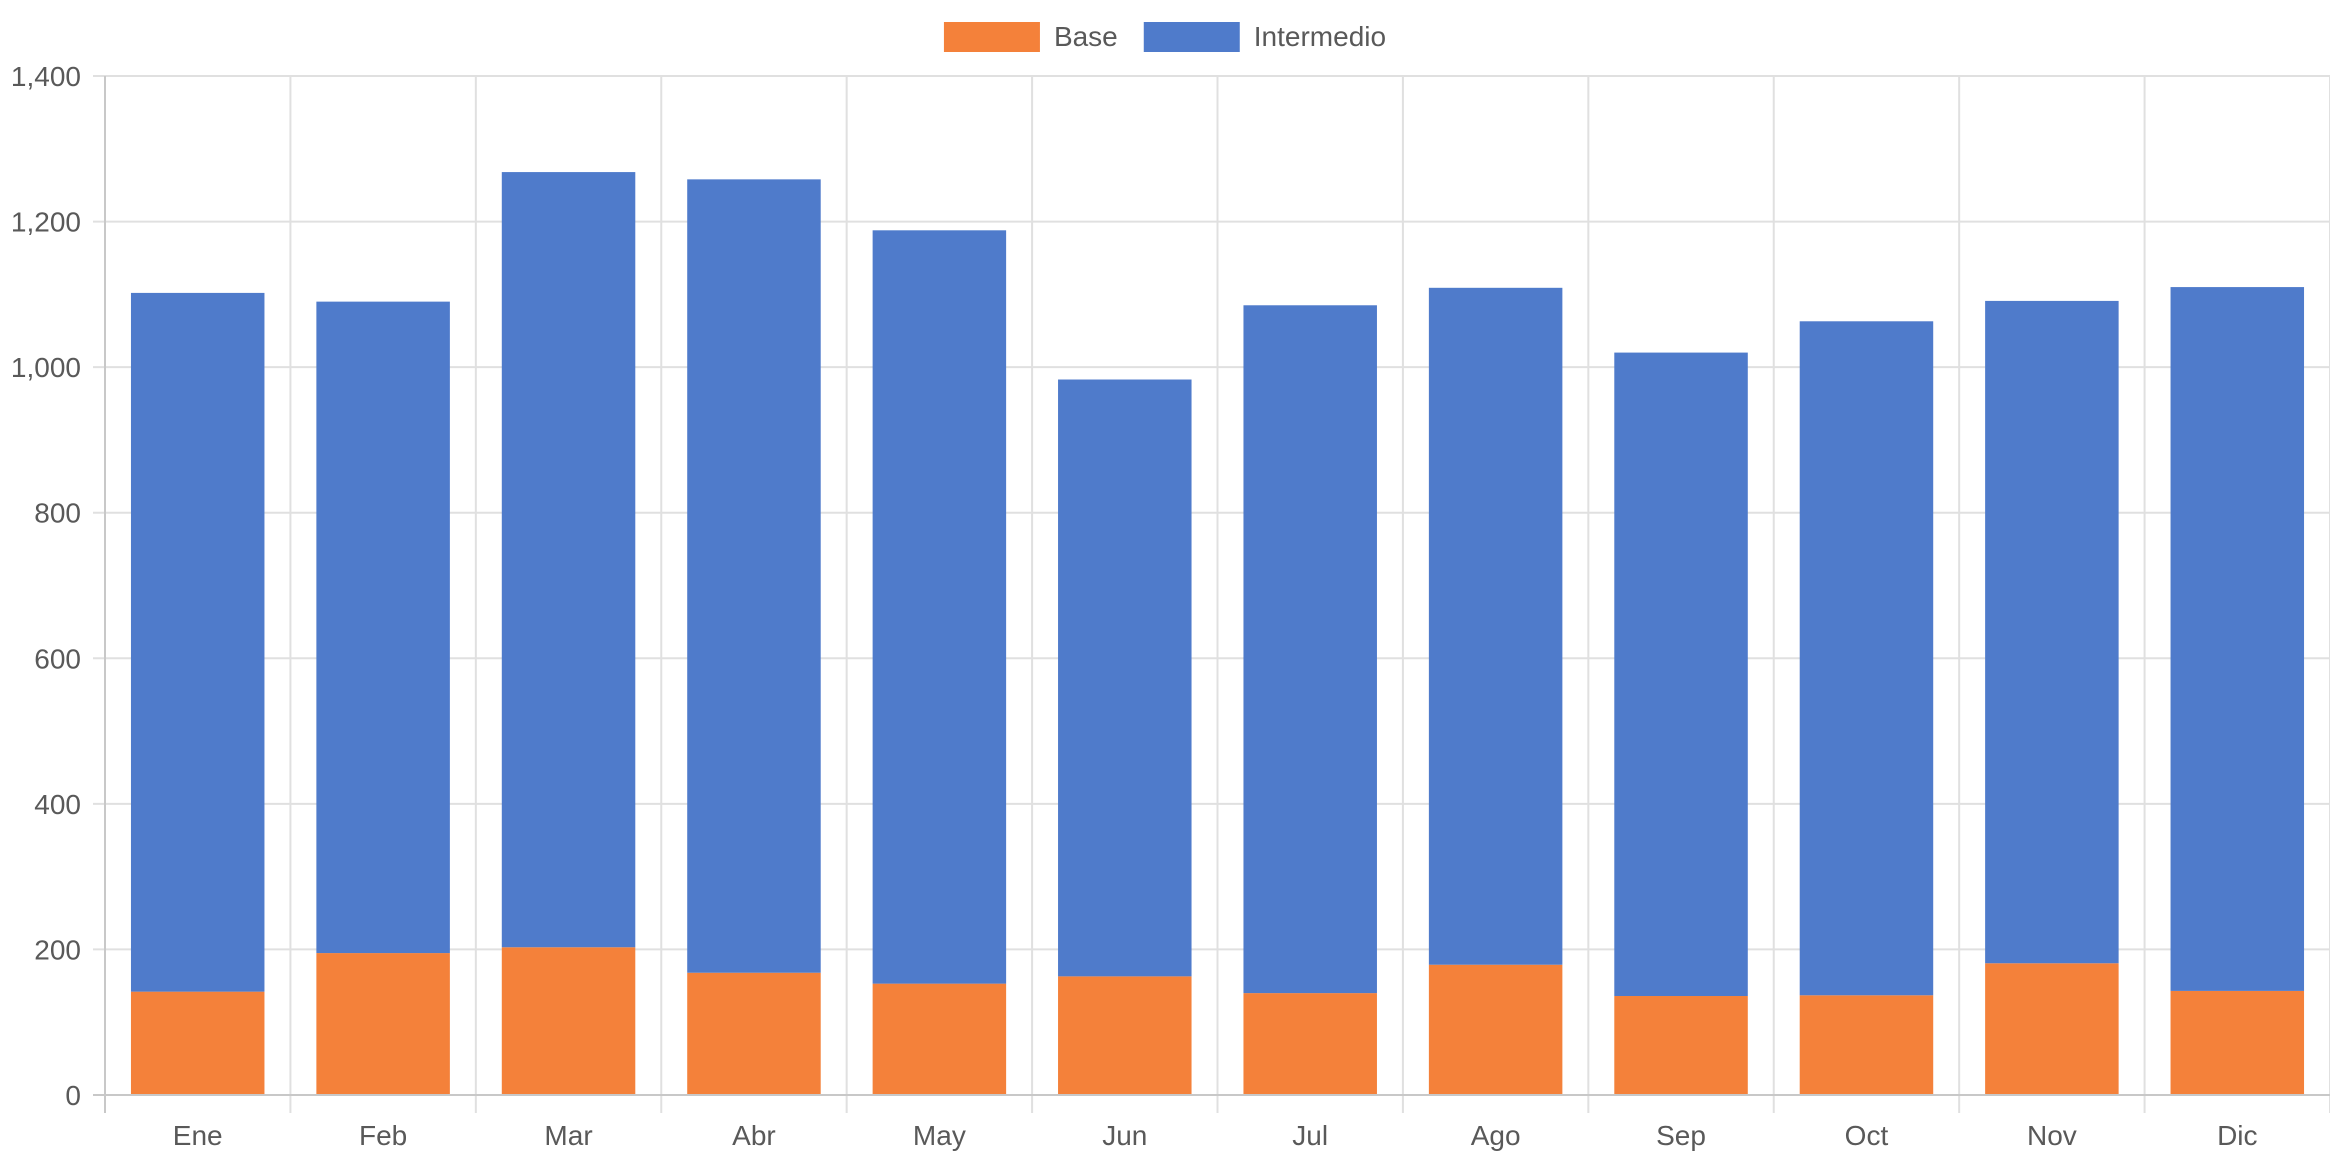  Describe the element at coordinates (568, 1021) in the screenshot. I see `bar-base-mar` at that location.